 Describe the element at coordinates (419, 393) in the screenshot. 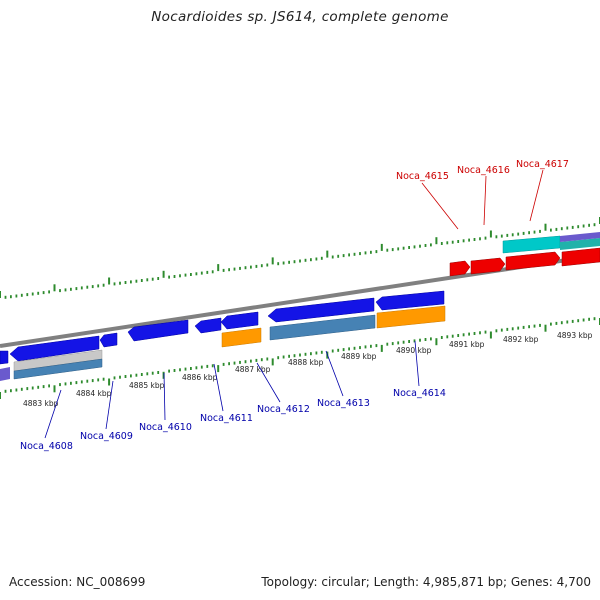

I see `gene-label-noca-4614: Noca_4614` at that location.